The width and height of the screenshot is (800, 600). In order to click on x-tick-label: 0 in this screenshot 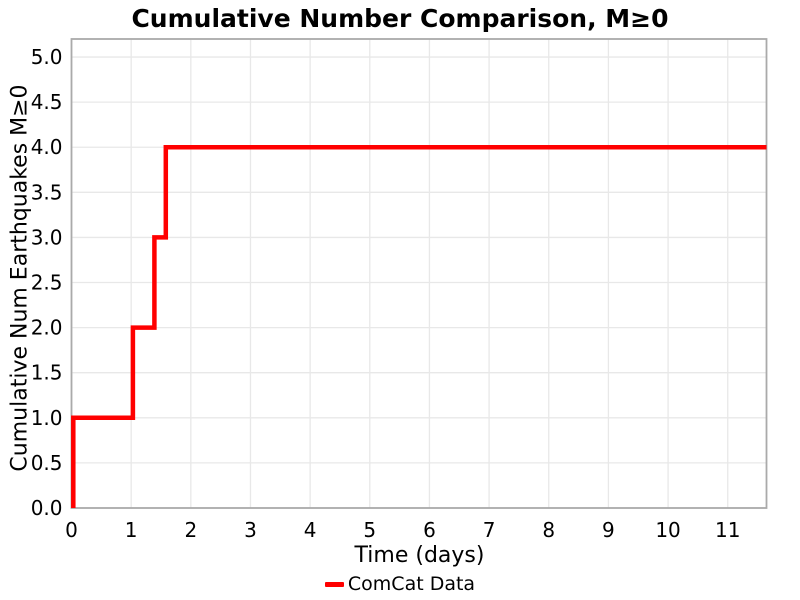, I will do `click(71, 530)`.